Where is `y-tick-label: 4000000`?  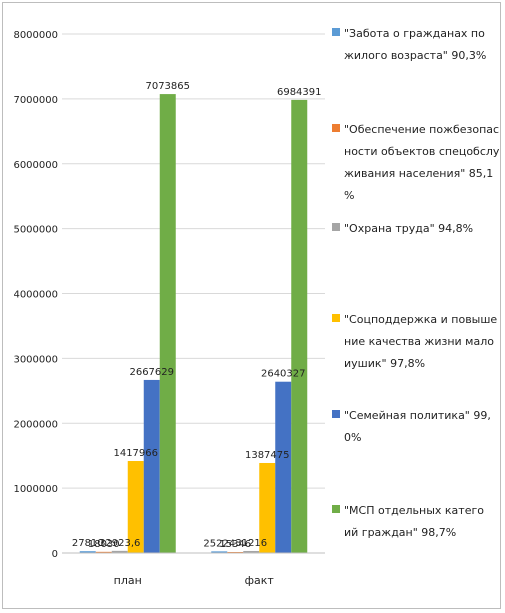 y-tick-label: 4000000 is located at coordinates (35, 295).